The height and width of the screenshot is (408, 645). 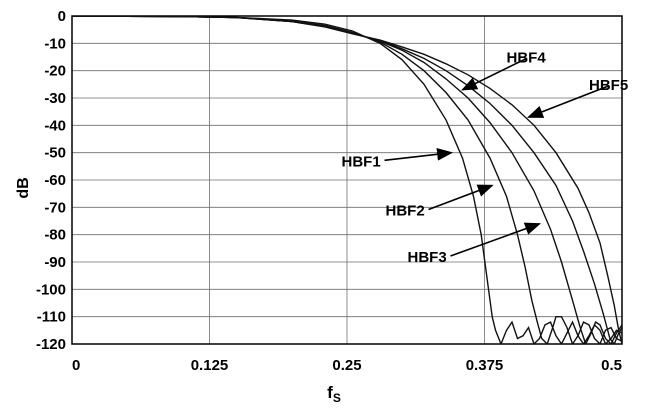 What do you see at coordinates (55, 43) in the screenshot?
I see `y-tick-label: -10` at bounding box center [55, 43].